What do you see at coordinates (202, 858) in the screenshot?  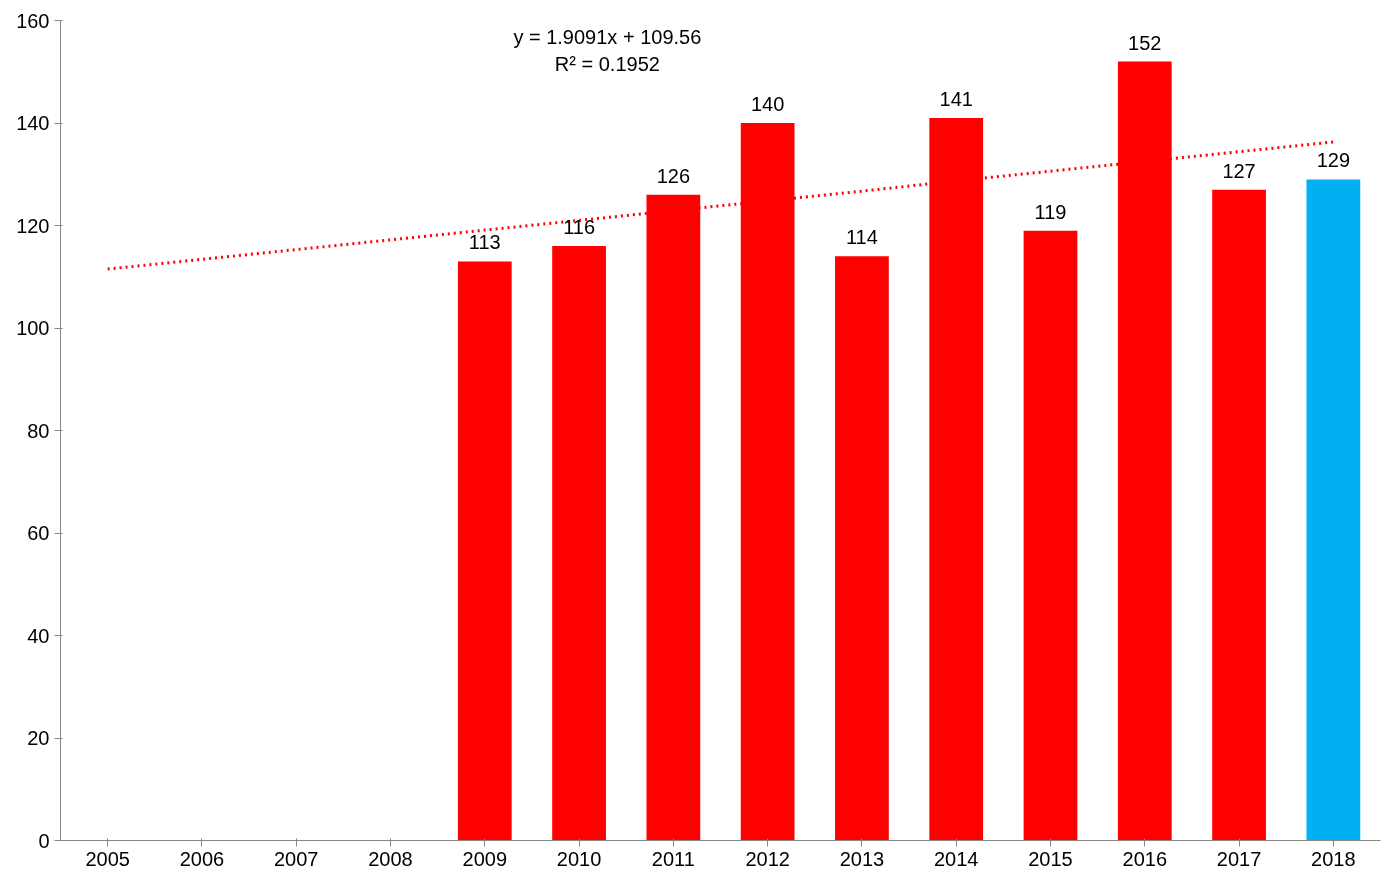 I see `x-tick-label: 2006` at bounding box center [202, 858].